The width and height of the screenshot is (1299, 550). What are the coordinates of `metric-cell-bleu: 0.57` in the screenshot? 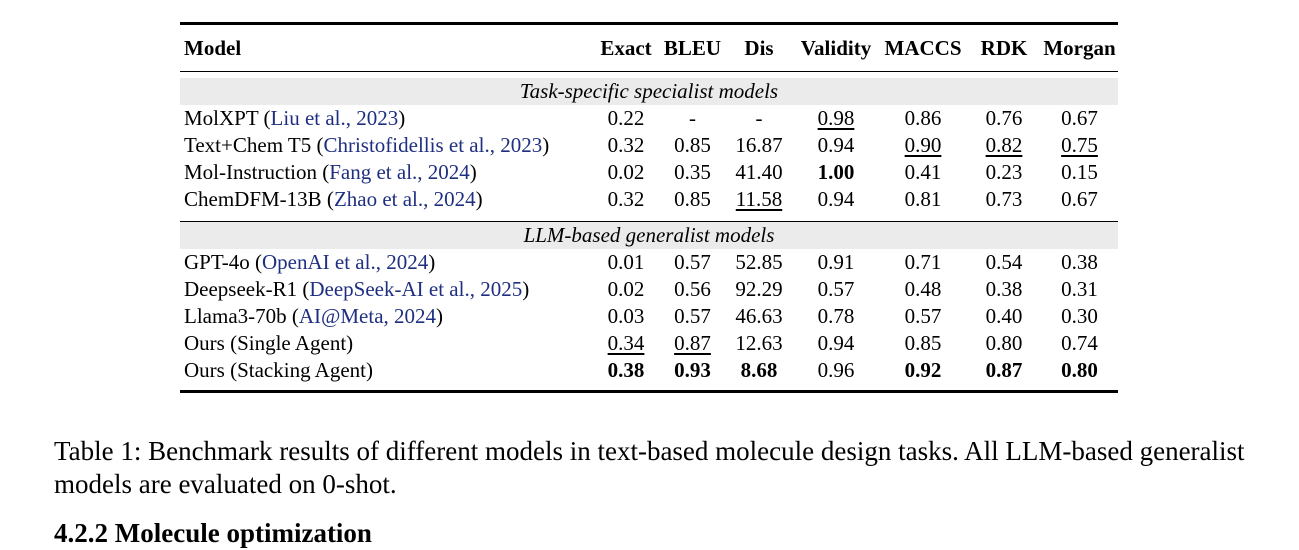 It's located at (692, 262).